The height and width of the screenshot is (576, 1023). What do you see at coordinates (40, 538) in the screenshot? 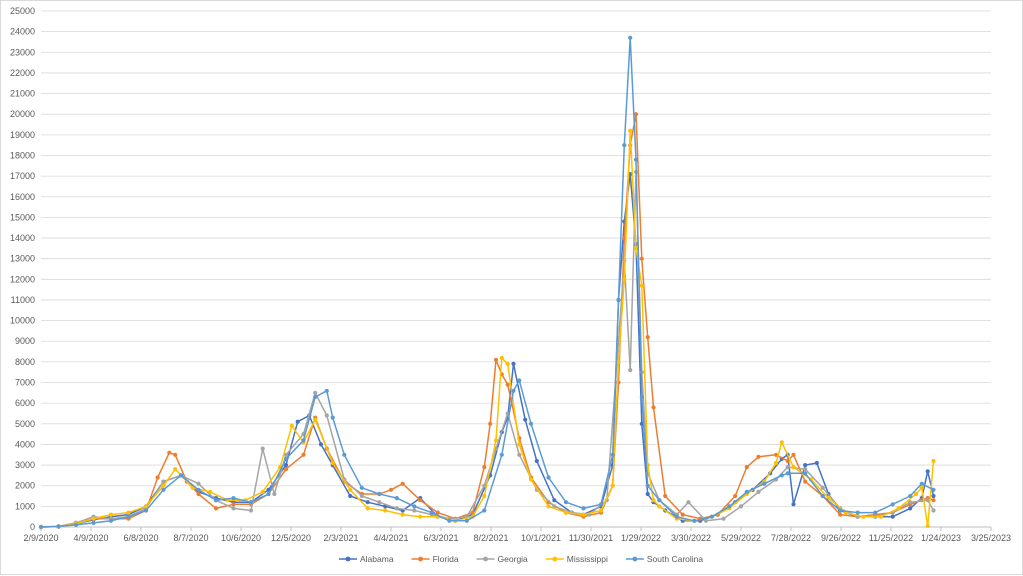
I see `x-tick-label: 2/9/2020` at bounding box center [40, 538].